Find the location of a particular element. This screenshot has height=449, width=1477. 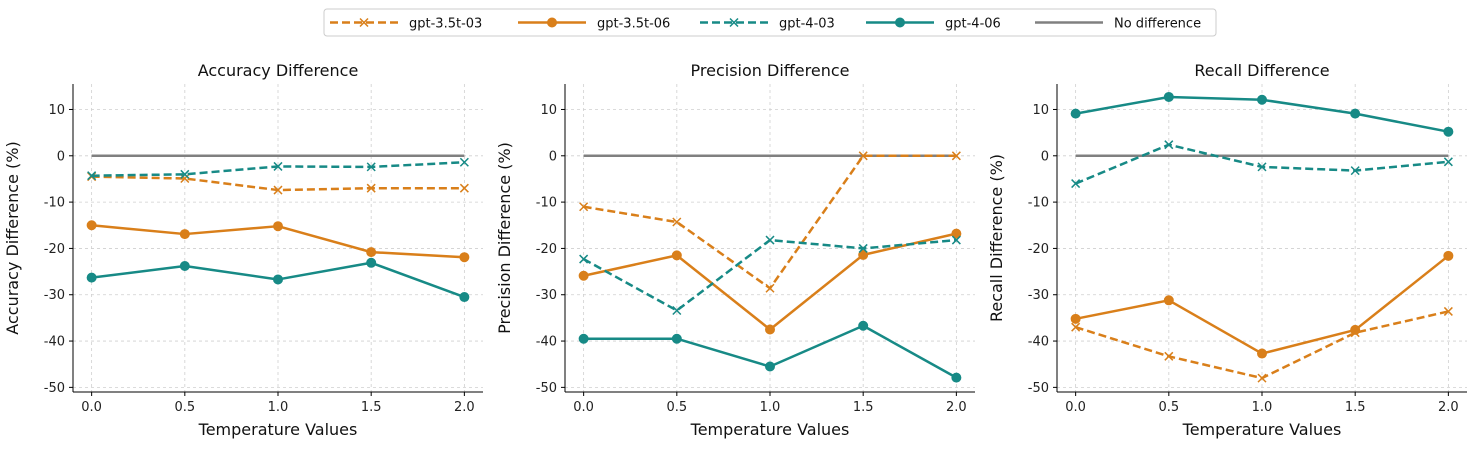

legend-label: gpt-3.5t-03 is located at coordinates (445, 24).